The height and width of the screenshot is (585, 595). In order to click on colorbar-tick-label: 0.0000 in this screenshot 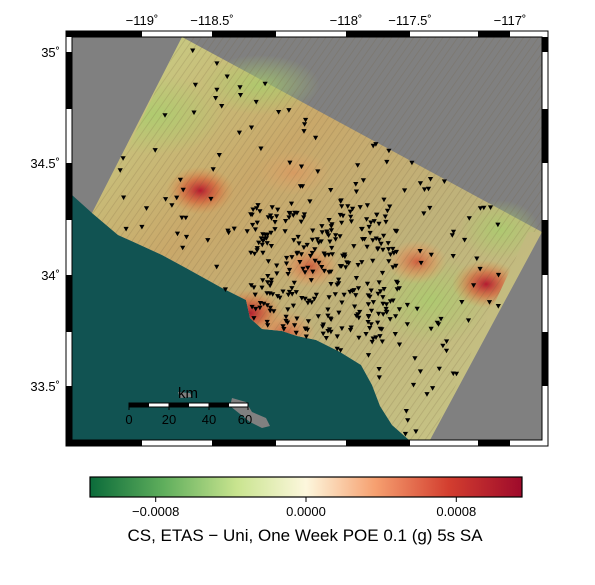, I will do `click(306, 511)`.